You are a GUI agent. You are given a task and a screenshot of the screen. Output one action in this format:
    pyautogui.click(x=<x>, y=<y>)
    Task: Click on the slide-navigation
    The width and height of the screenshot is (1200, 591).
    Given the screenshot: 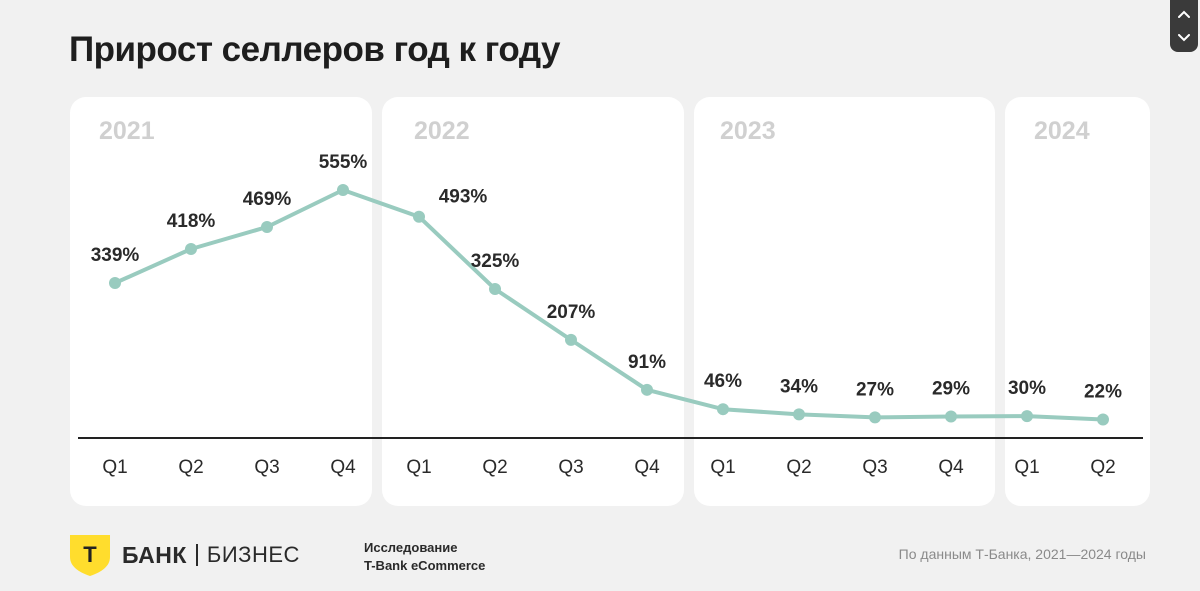 What is the action you would take?
    pyautogui.click(x=1184, y=26)
    